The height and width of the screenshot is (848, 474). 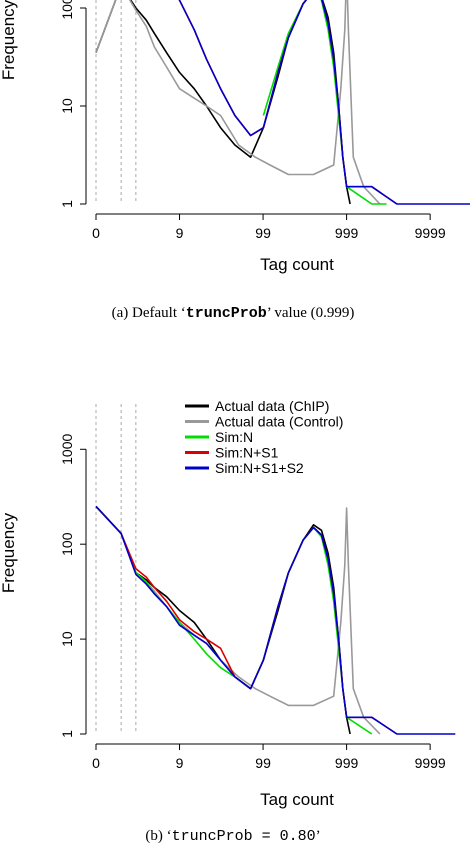 What do you see at coordinates (272, 406) in the screenshot?
I see `legend-label: Actual data (ChIP)` at bounding box center [272, 406].